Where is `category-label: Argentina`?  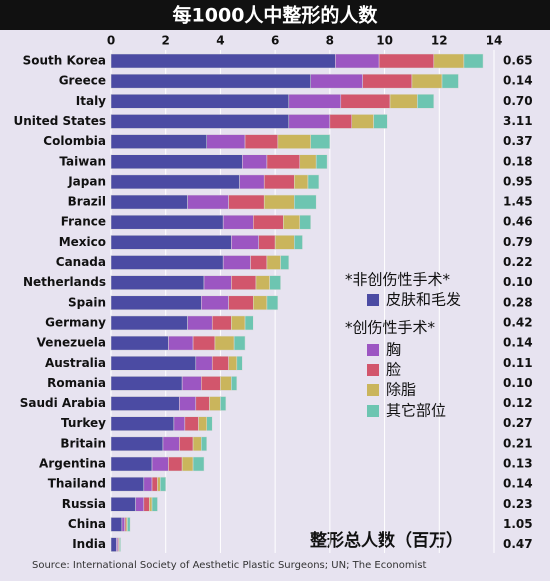
category-label: Argentina is located at coordinates (72, 464).